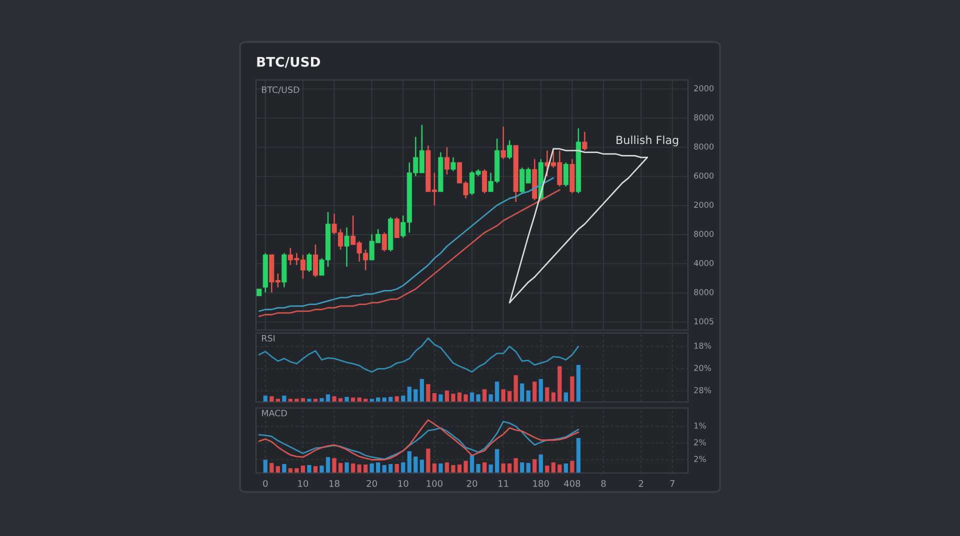  What do you see at coordinates (603, 483) in the screenshot?
I see `x-tick-label: 8` at bounding box center [603, 483].